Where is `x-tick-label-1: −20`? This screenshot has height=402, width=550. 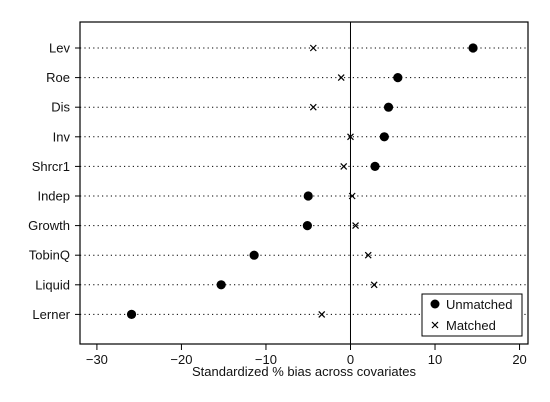 x-tick-label-1: −20 is located at coordinates (181, 359).